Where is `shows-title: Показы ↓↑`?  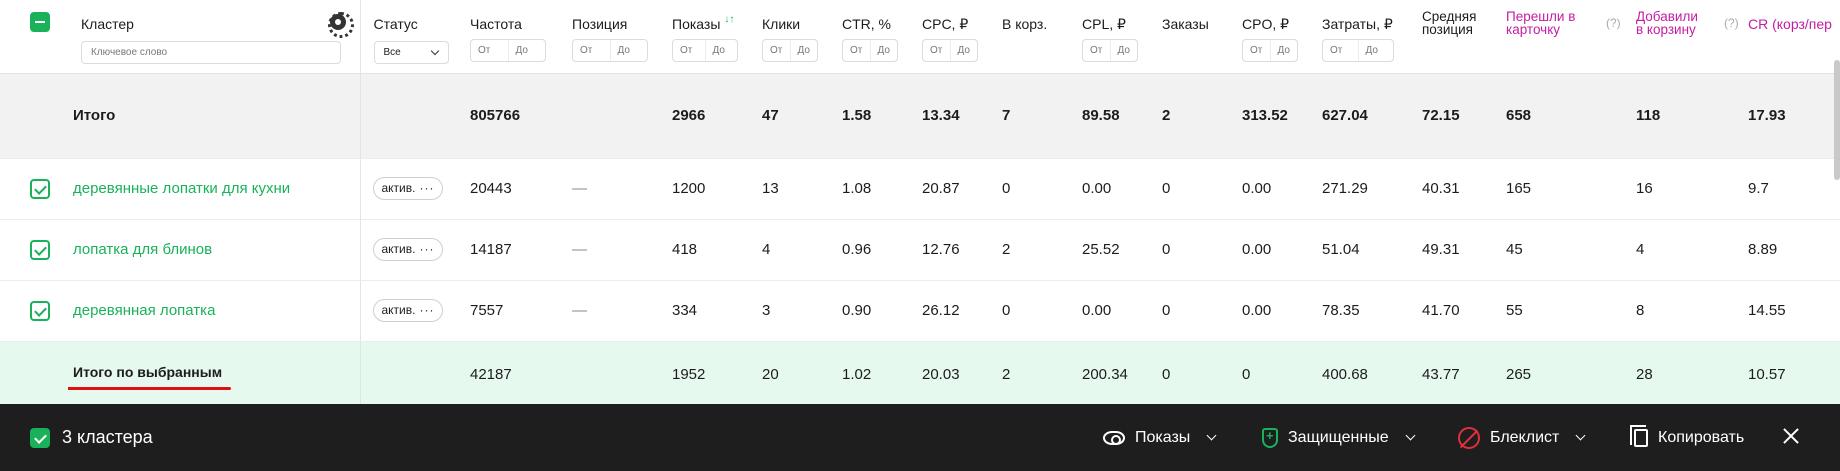
shows-title: Показы ↓↑ is located at coordinates (711, 24).